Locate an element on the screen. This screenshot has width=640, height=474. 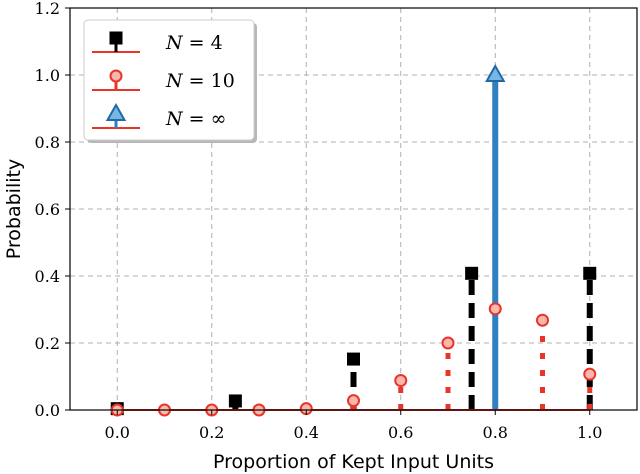
y-tick-label: 0.0 is located at coordinates (47, 410).